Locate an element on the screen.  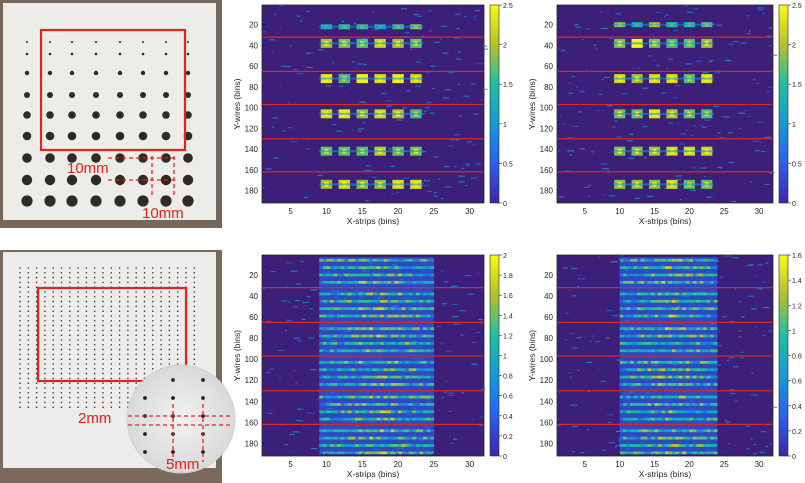
colorbar-tick-label: 0.6 is located at coordinates (797, 382).